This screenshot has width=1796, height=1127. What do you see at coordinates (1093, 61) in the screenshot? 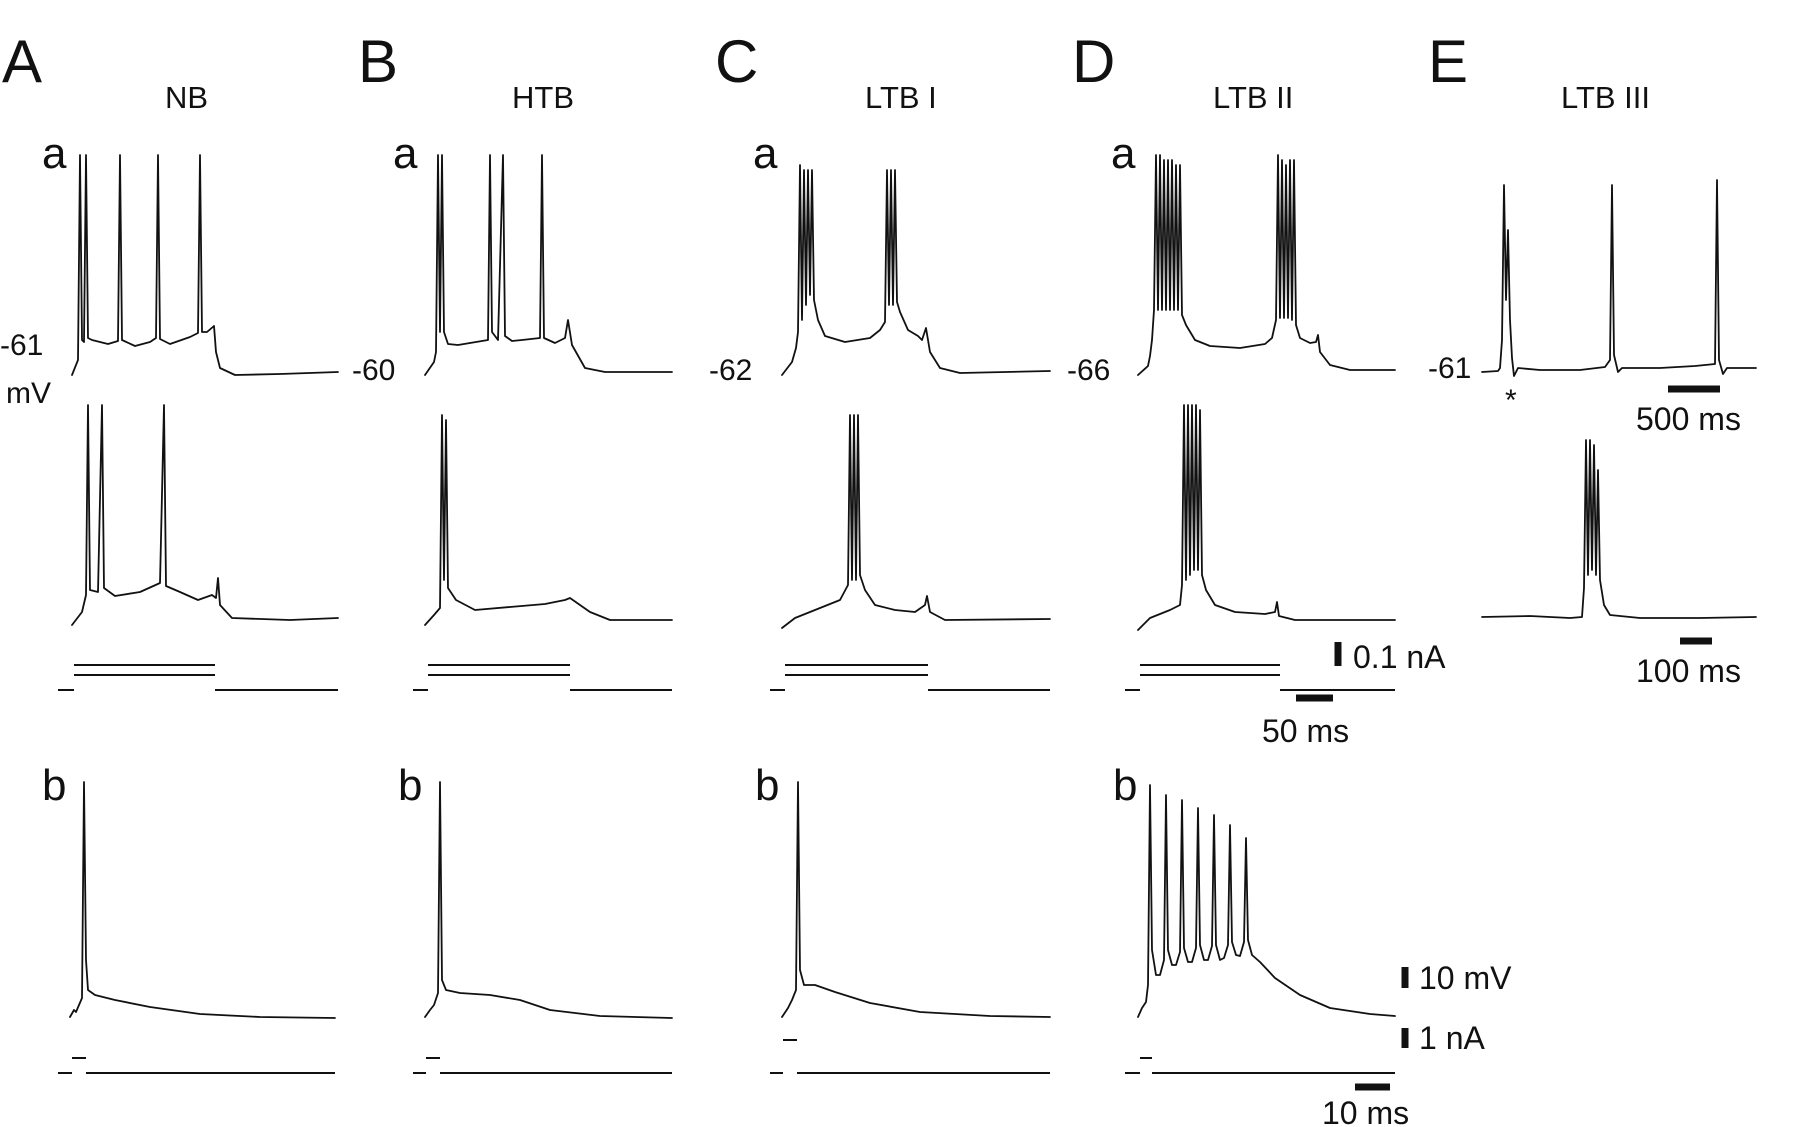
I see `panel-label-d: D` at bounding box center [1093, 61].